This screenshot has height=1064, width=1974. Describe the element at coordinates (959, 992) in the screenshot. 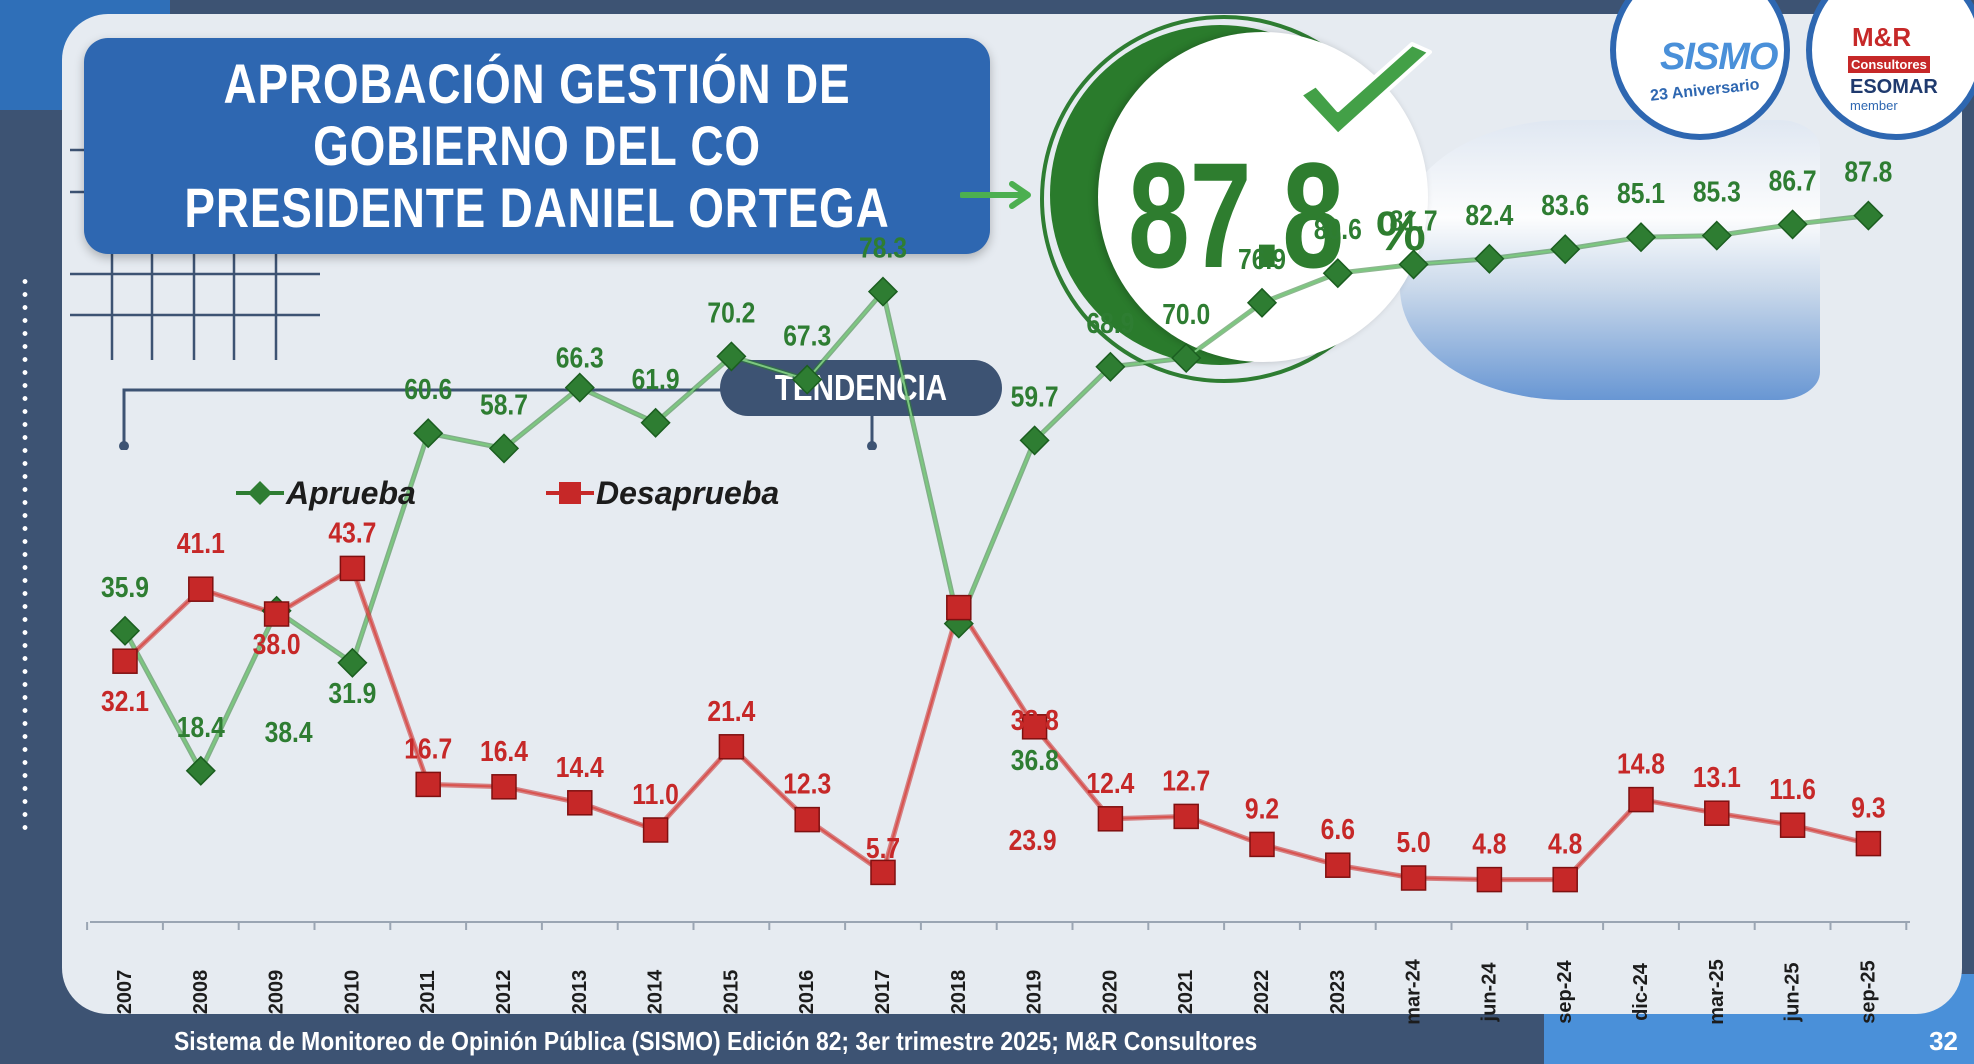

I see `x-tick-label: 2018` at that location.